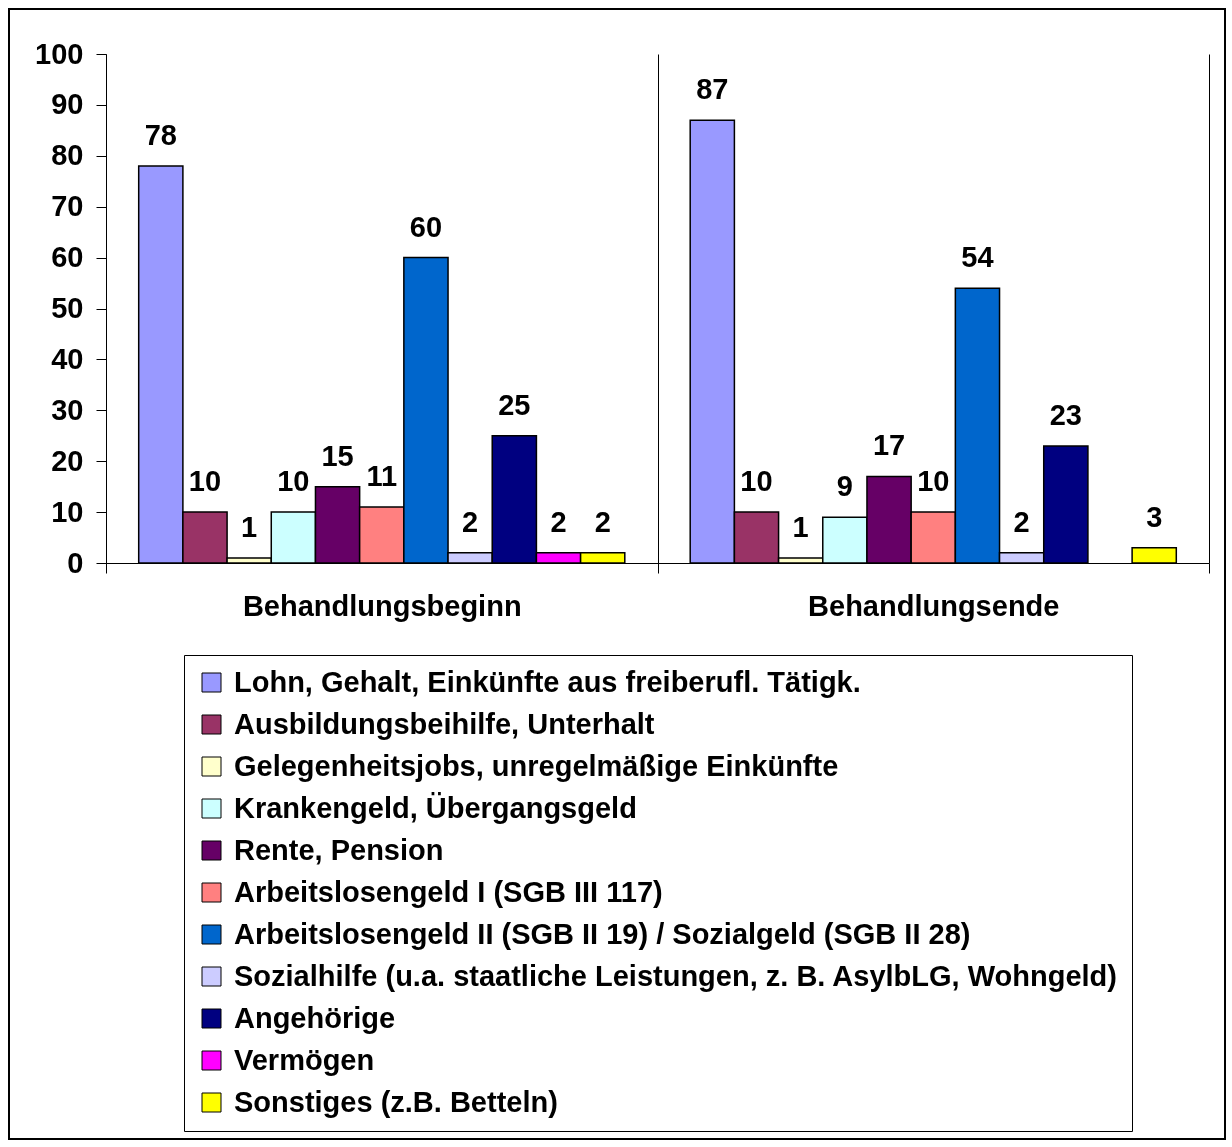  I want to click on data-label: 87, so click(712, 89).